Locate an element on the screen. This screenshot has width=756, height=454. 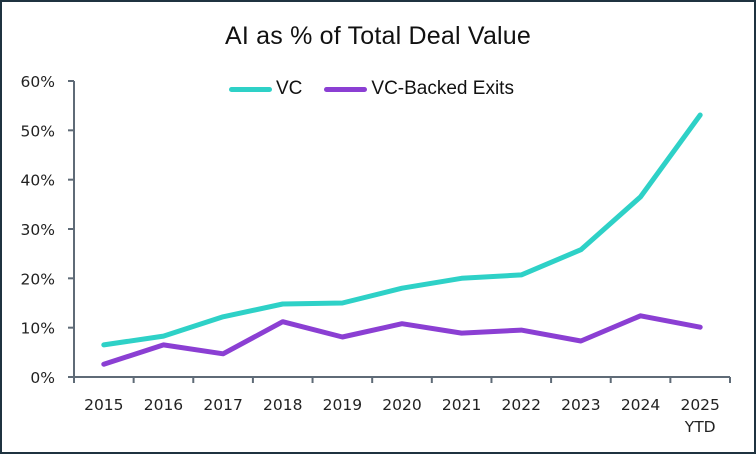
legend-label-vc-backed-exits: VC-Backed Exits is located at coordinates (442, 88).